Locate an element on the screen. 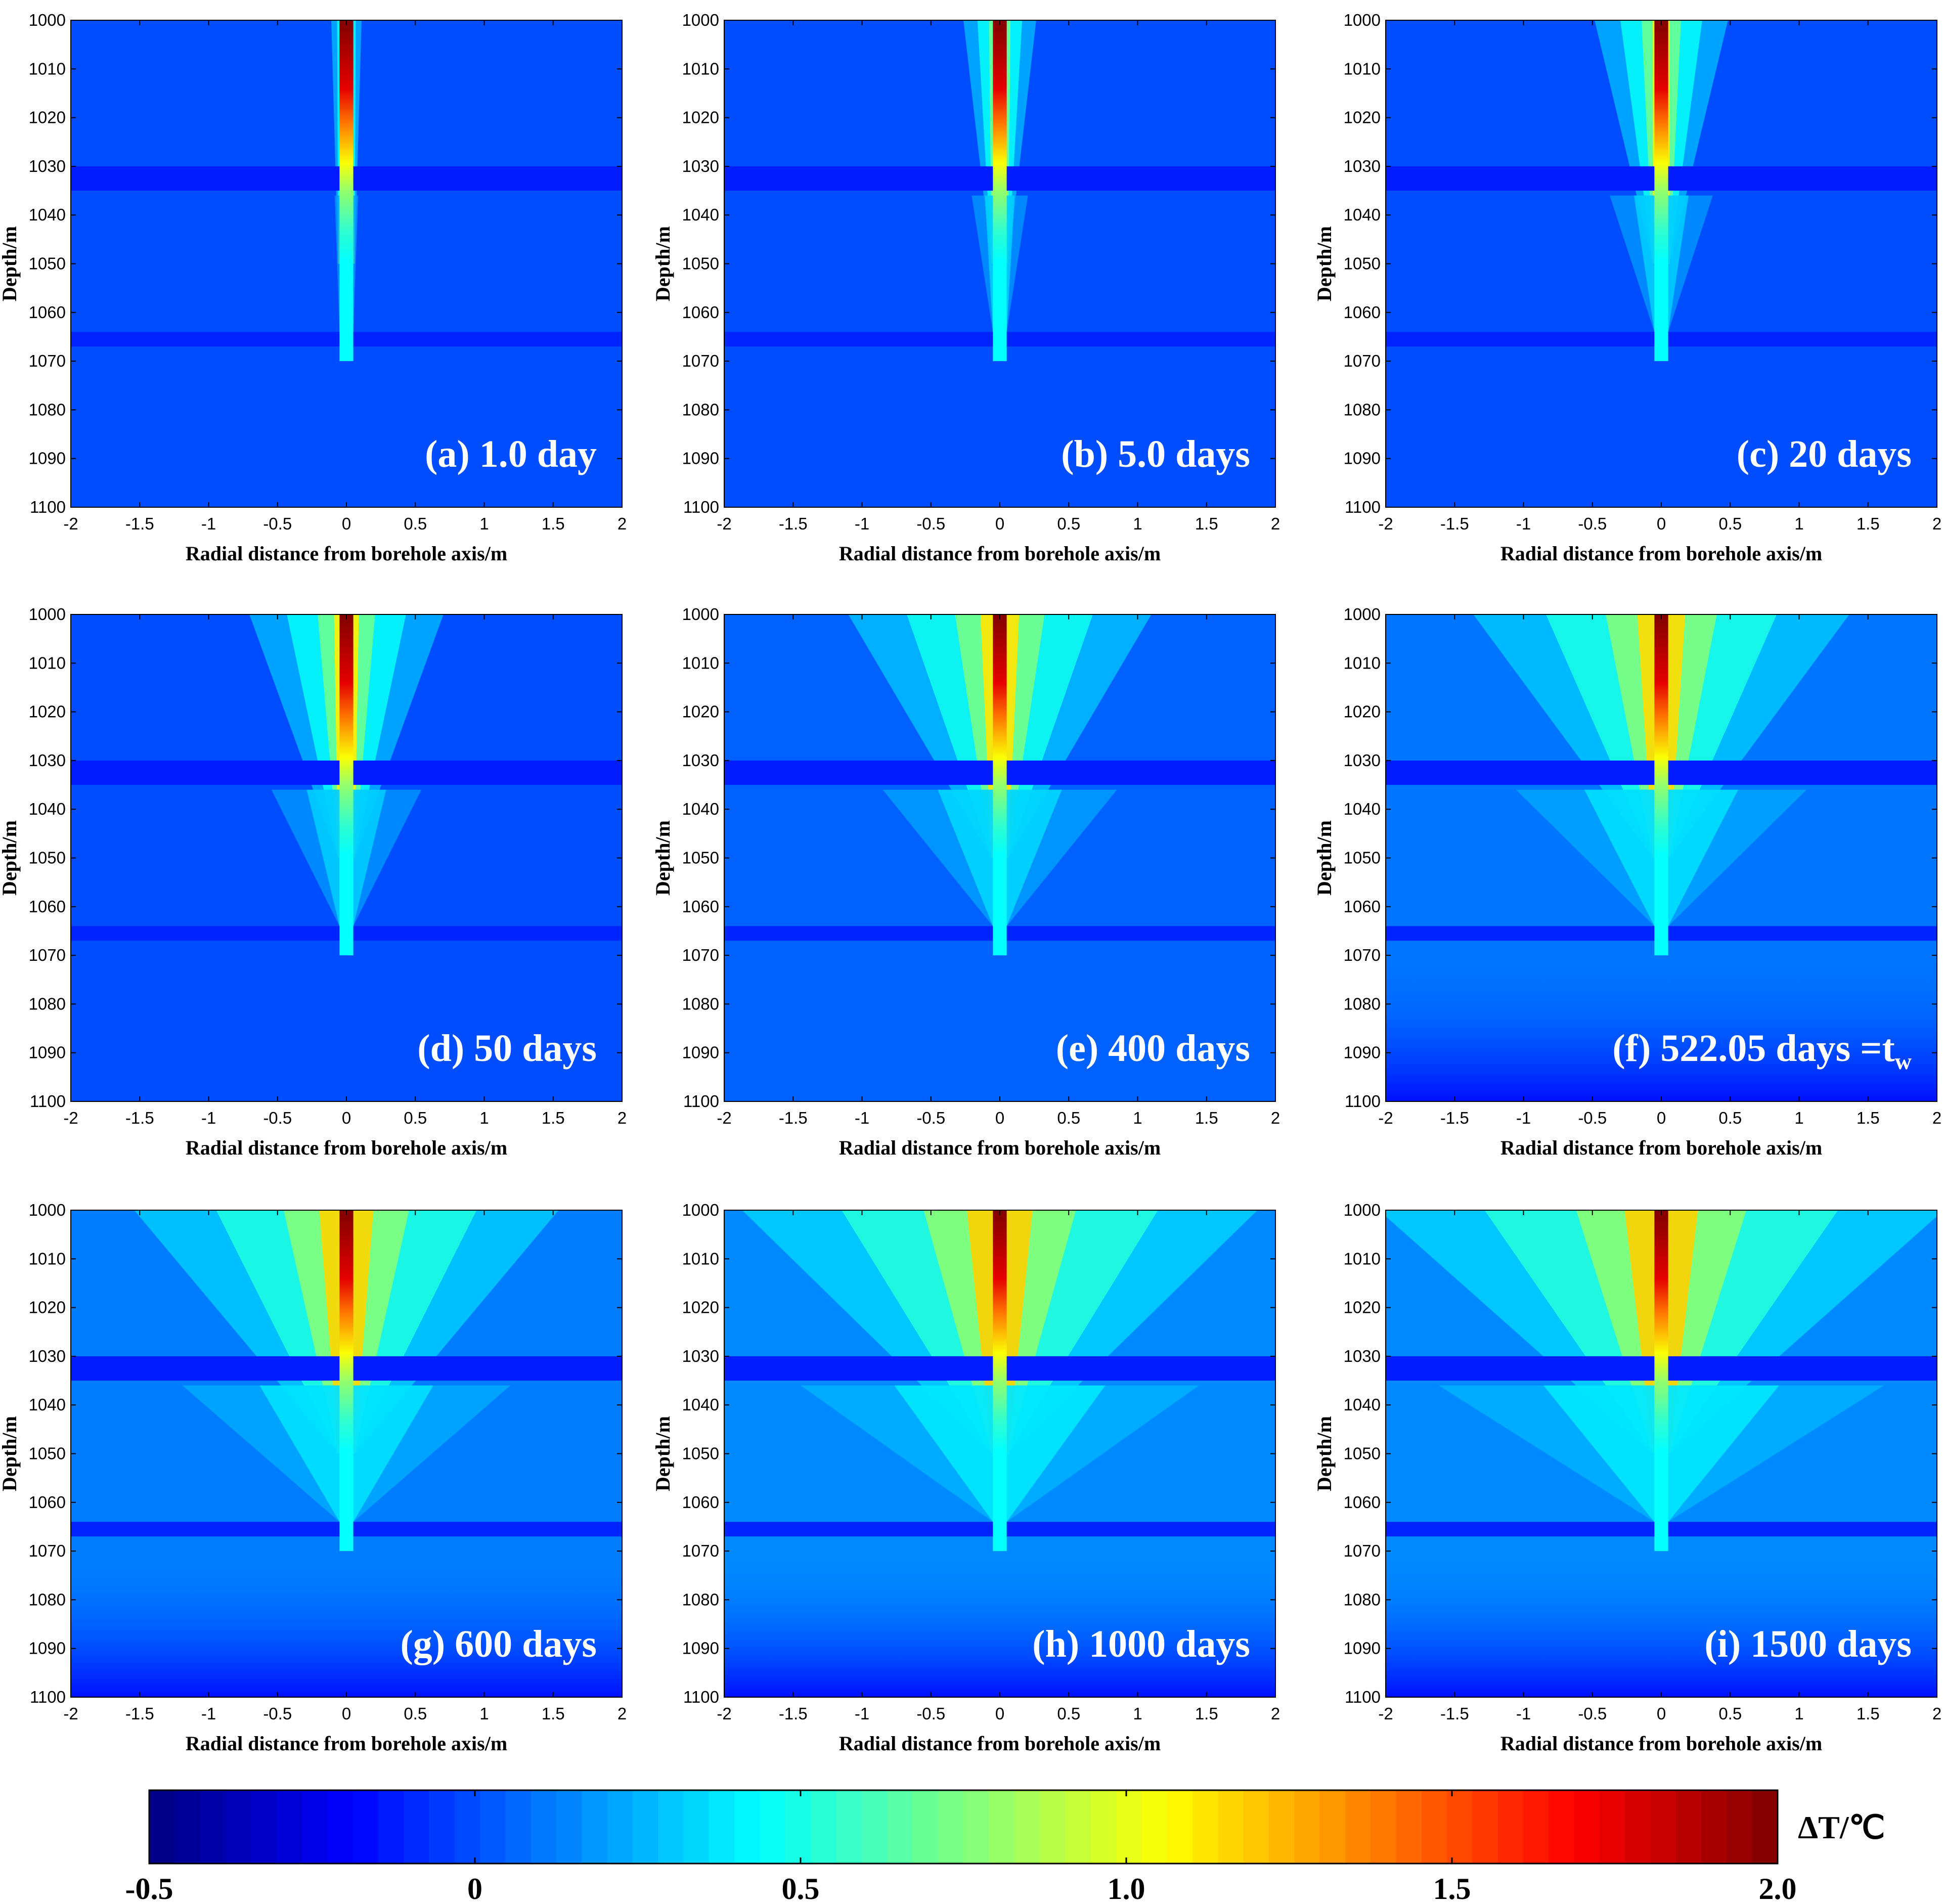 The height and width of the screenshot is (1904, 1944). colorbar-tick-label: 0 is located at coordinates (474, 1888).